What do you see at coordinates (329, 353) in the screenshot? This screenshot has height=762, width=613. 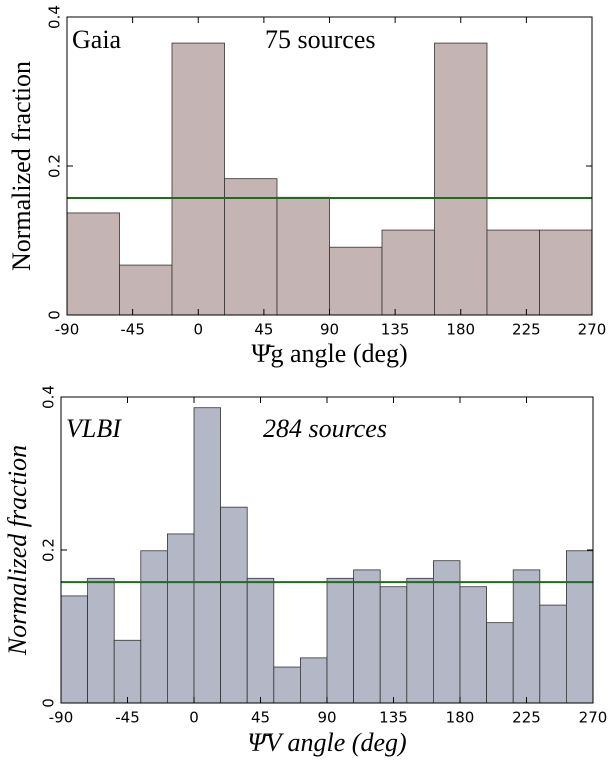 I see `x-axis-label: Ψ̄g angle (deg)` at bounding box center [329, 353].